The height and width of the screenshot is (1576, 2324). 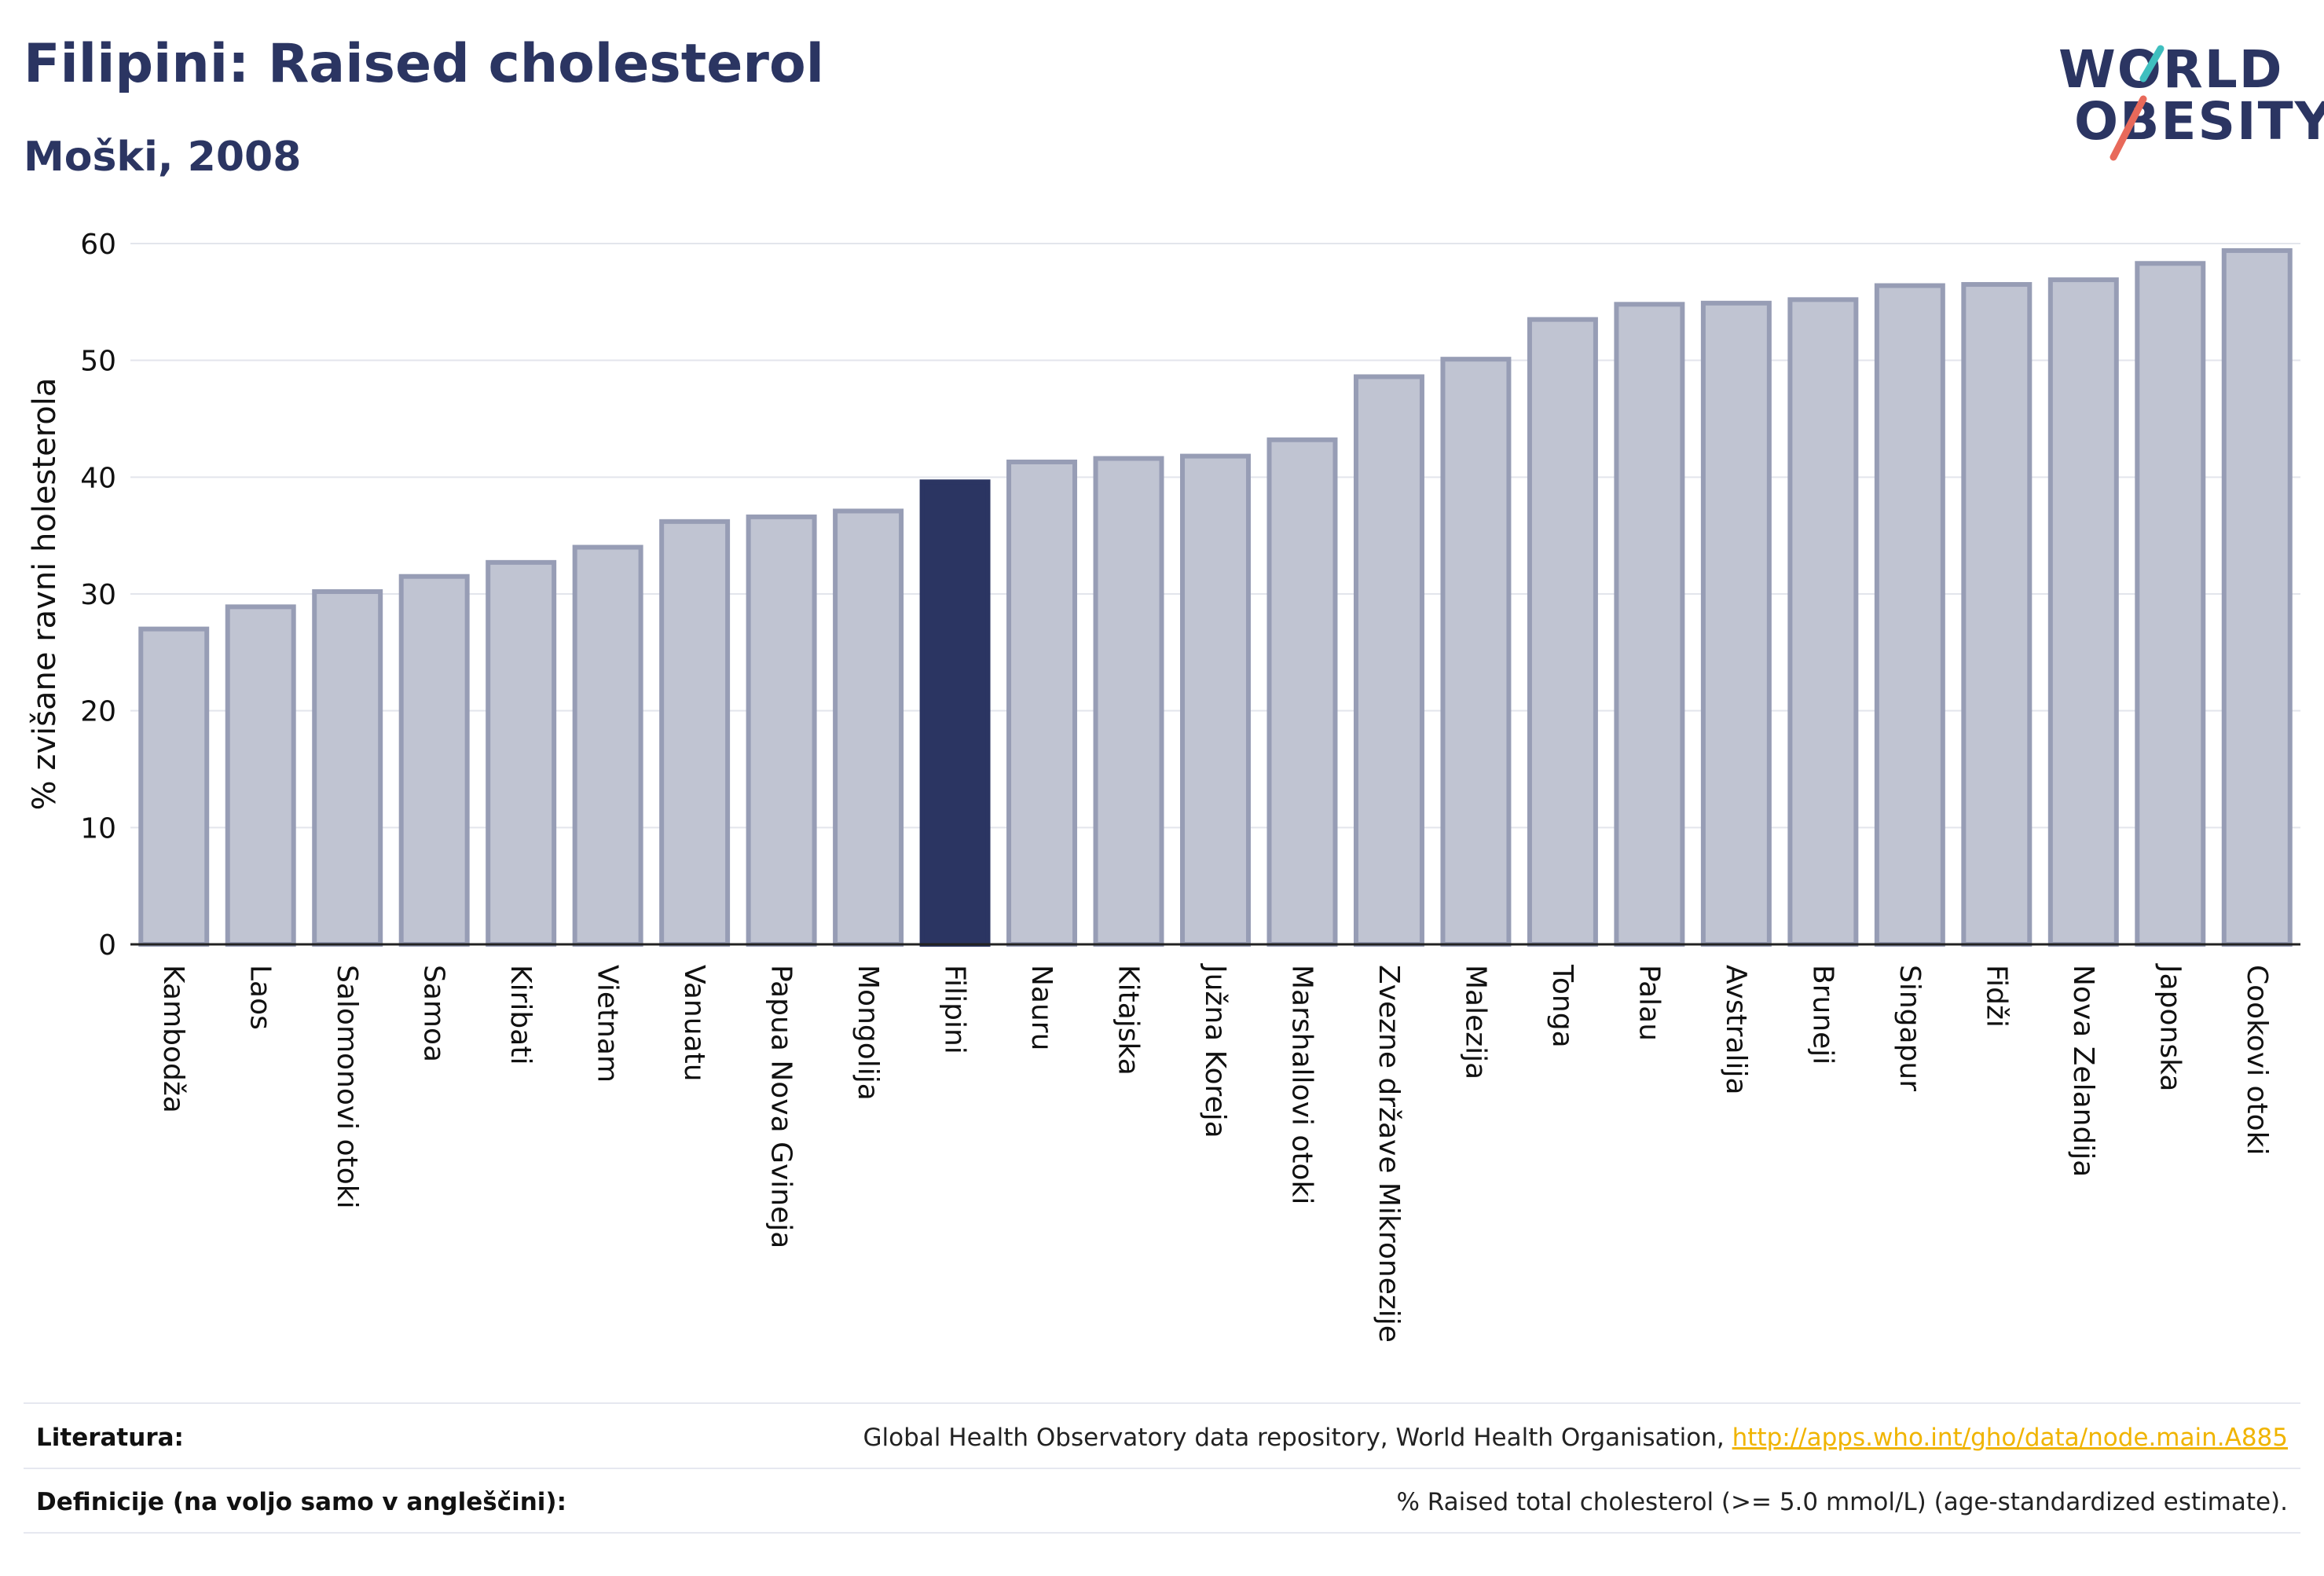 What do you see at coordinates (45, 594) in the screenshot?
I see `y-axis-label: % zvišane ravni holesterola` at bounding box center [45, 594].